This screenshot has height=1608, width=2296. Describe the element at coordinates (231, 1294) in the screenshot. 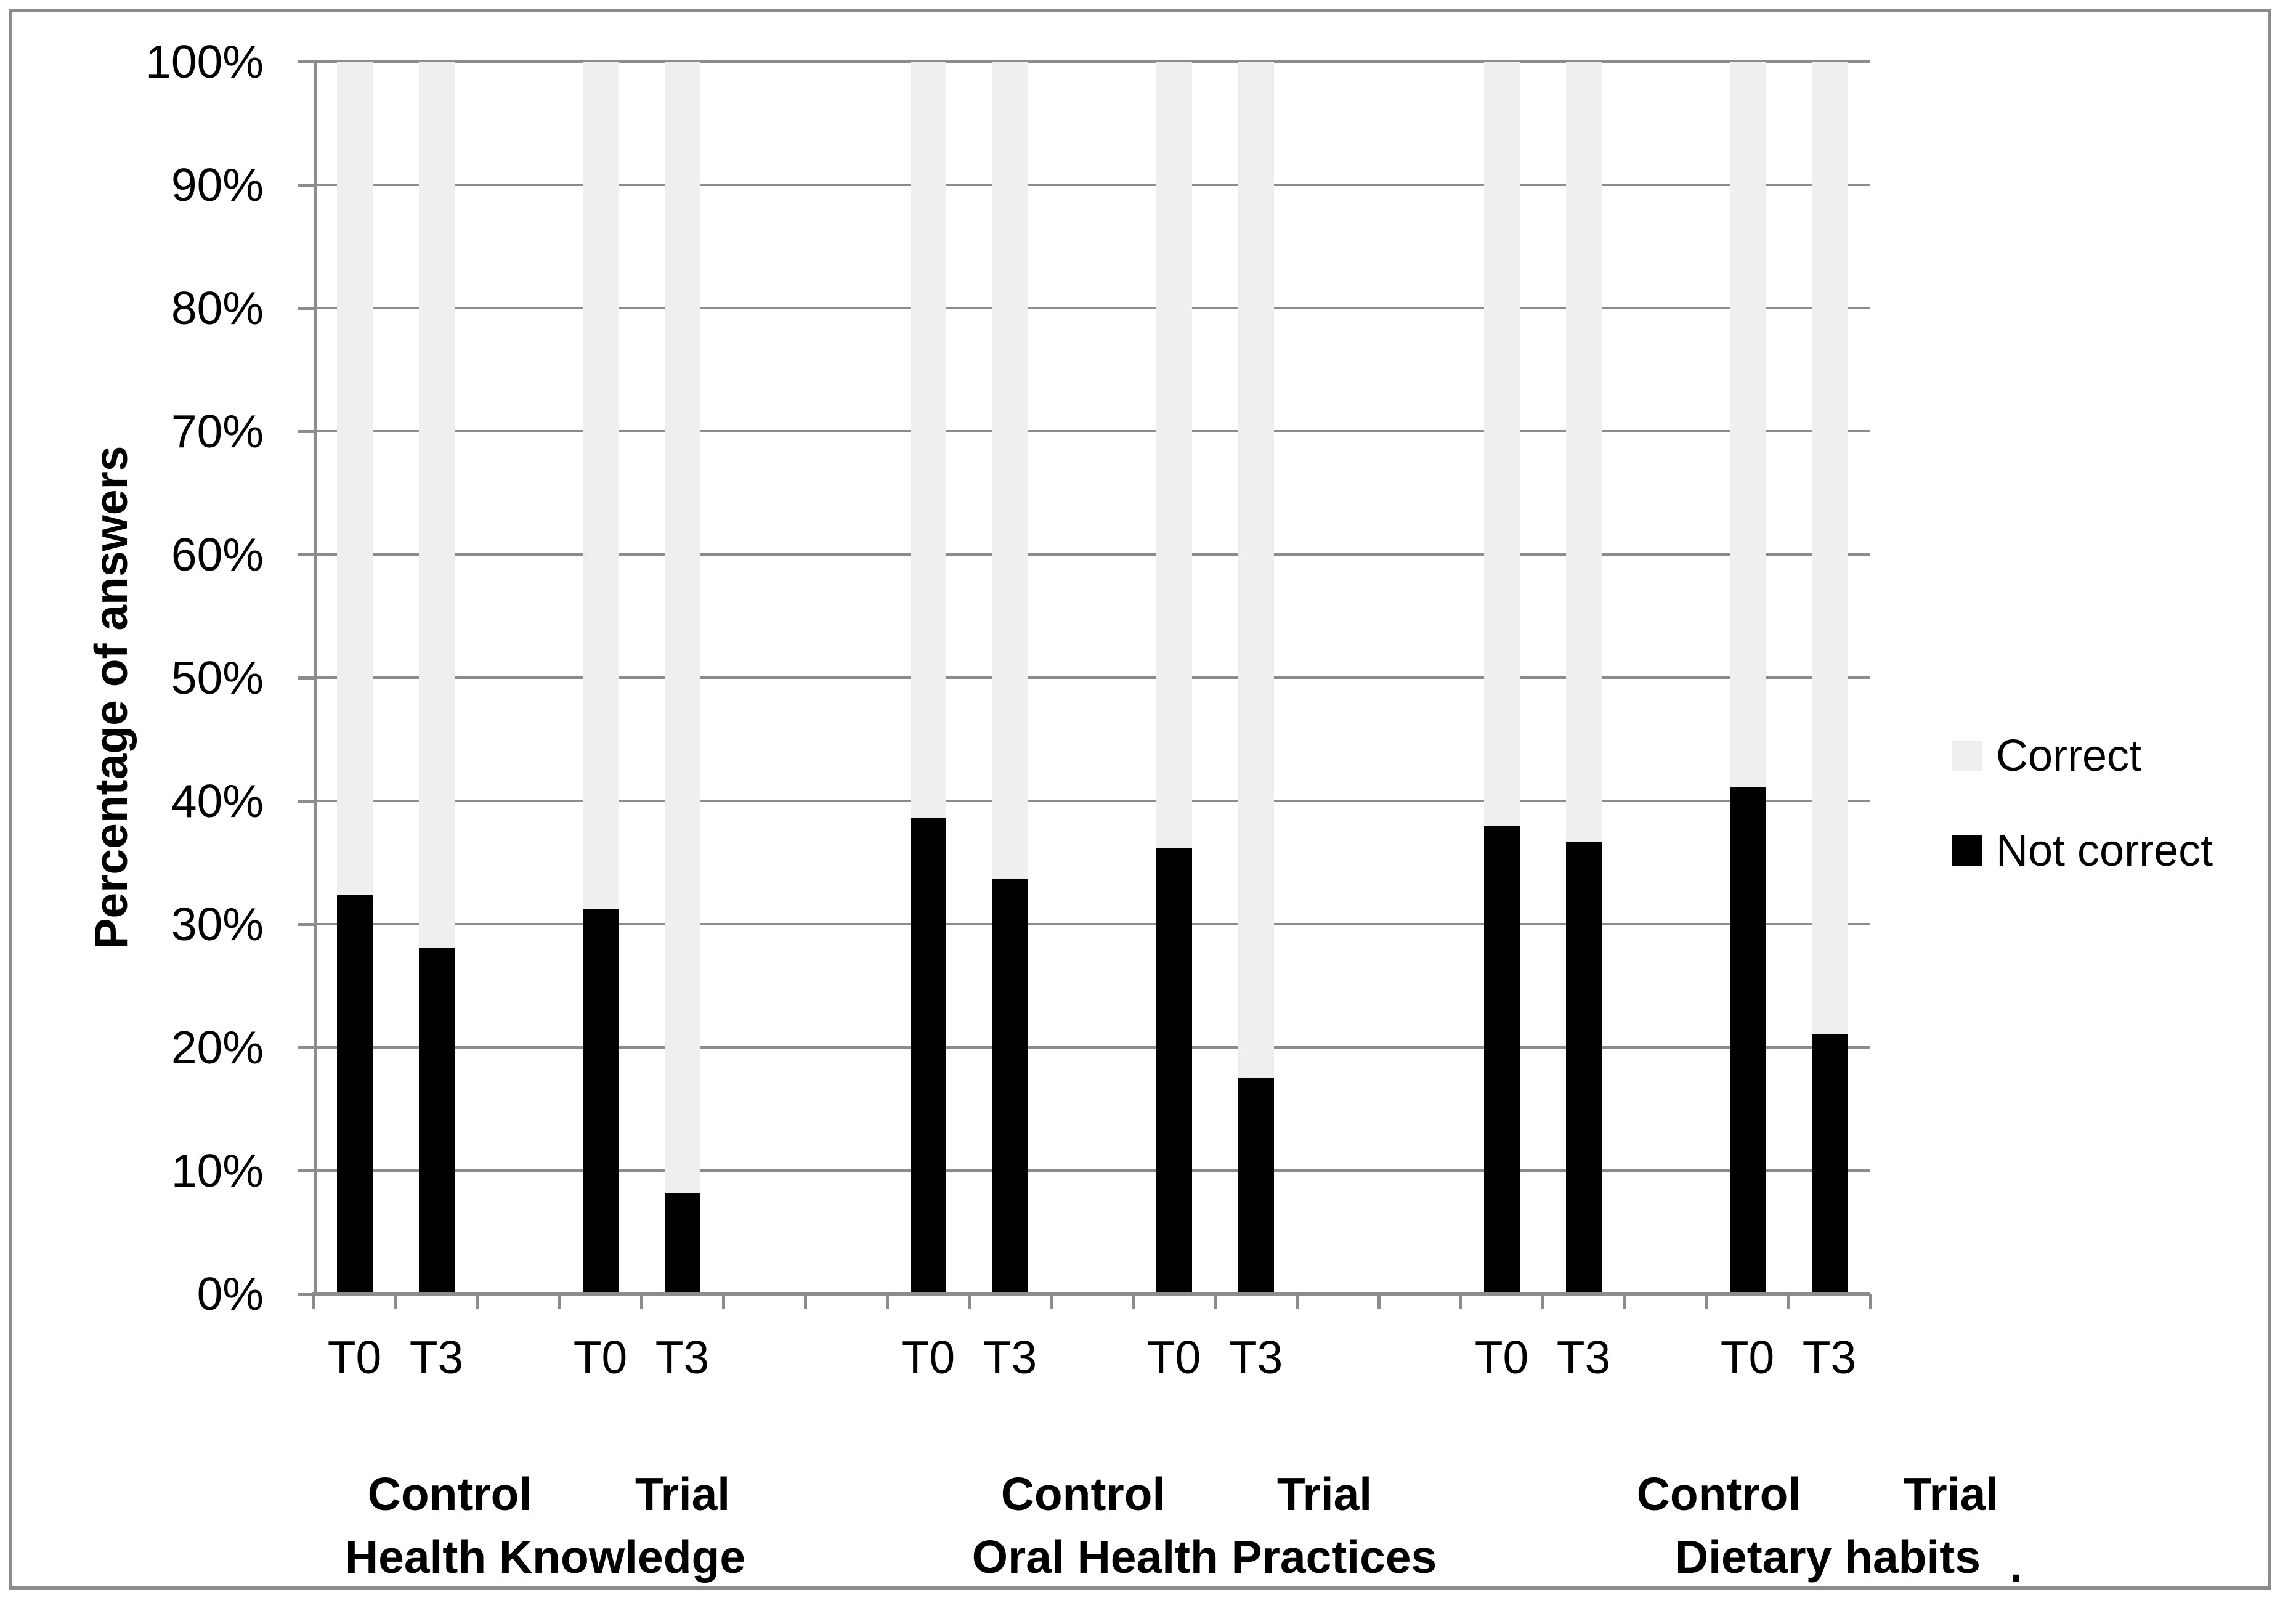

I see `y-tick-label: 0%` at that location.